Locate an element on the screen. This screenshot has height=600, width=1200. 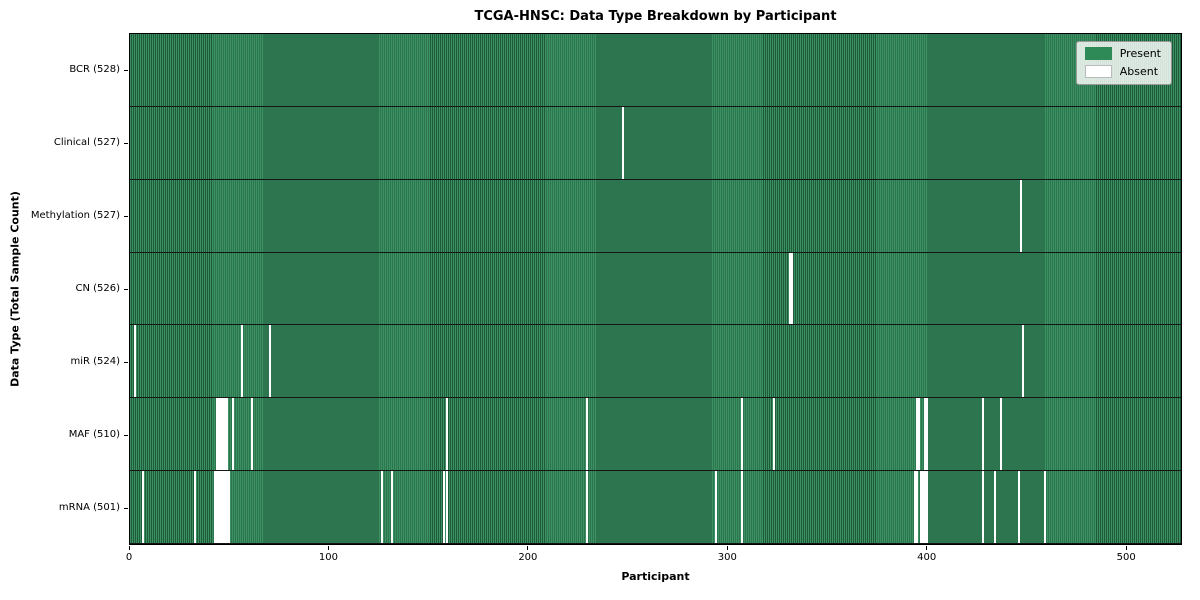
y-tick-label: BCR (528) is located at coordinates (94, 69).